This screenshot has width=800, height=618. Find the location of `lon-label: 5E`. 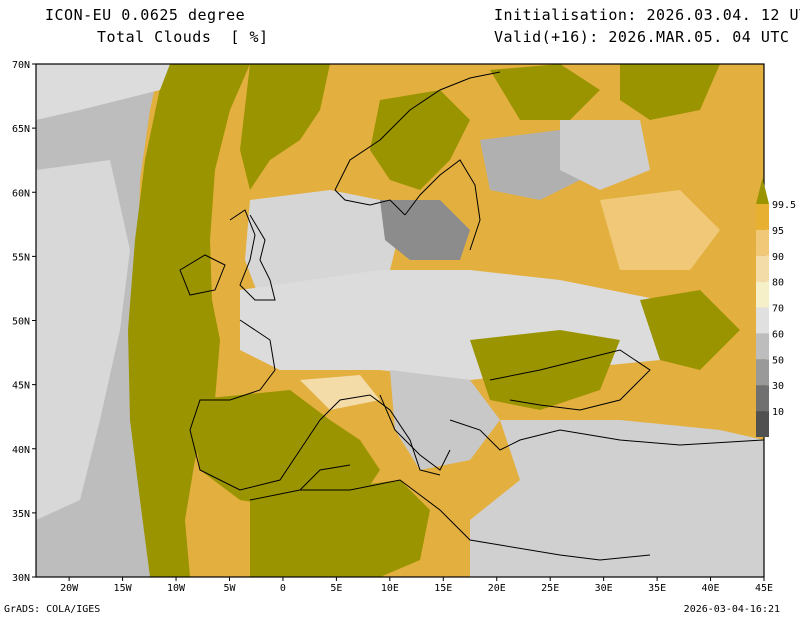

lon-label: 5E is located at coordinates (336, 588).